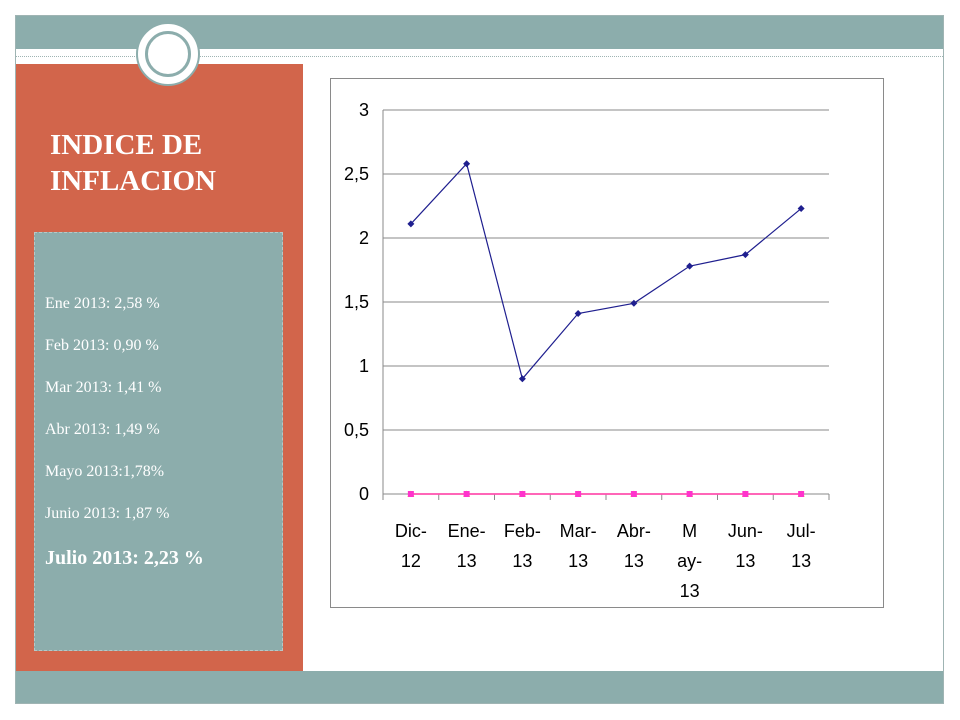 This screenshot has height=720, width=960. What do you see at coordinates (102, 429) in the screenshot?
I see `list-item-abr: Abr 2013: 1,49 %` at bounding box center [102, 429].